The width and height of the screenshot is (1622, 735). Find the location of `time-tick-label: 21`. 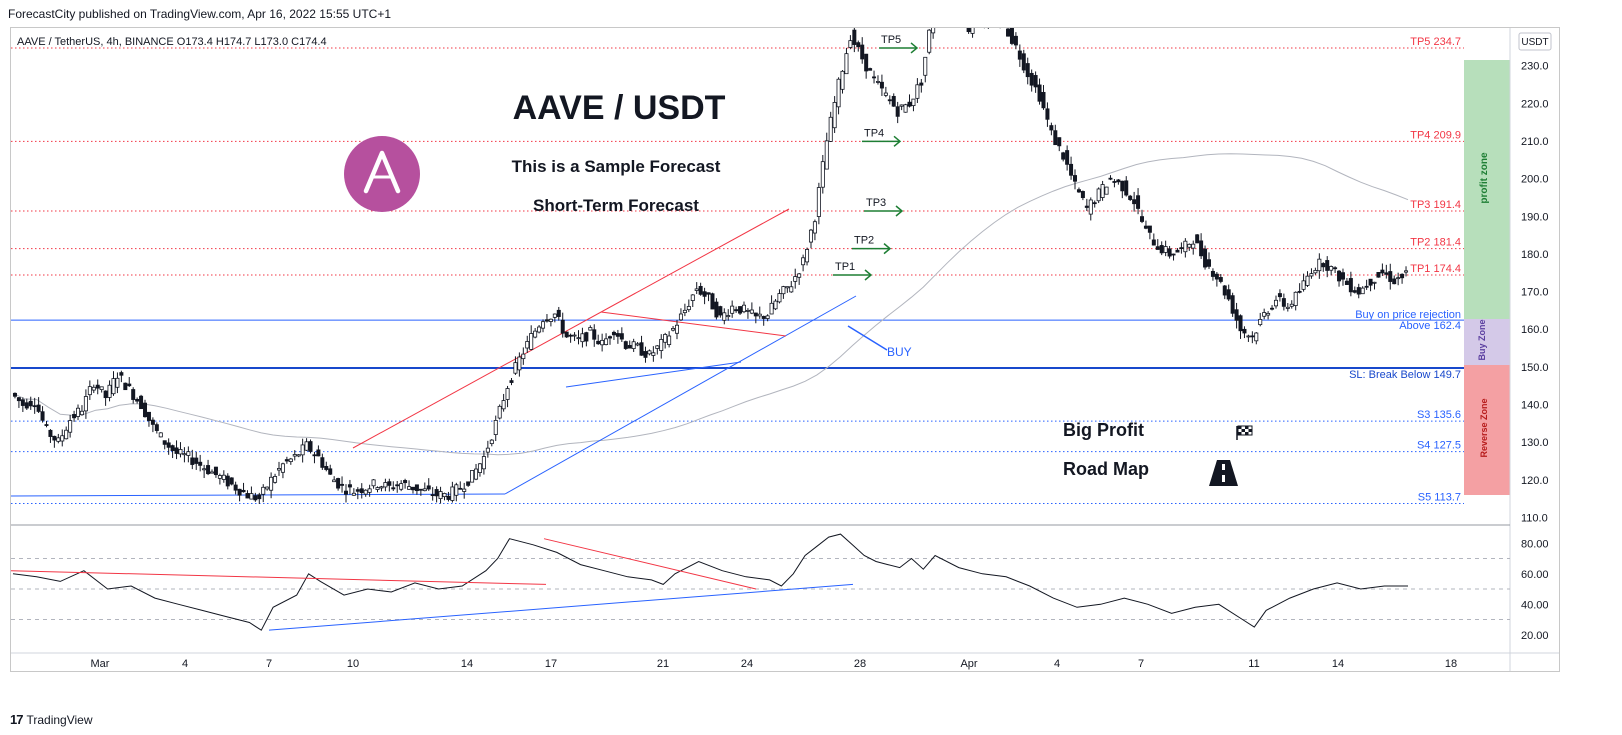

time-tick-label: 21 is located at coordinates (663, 664).